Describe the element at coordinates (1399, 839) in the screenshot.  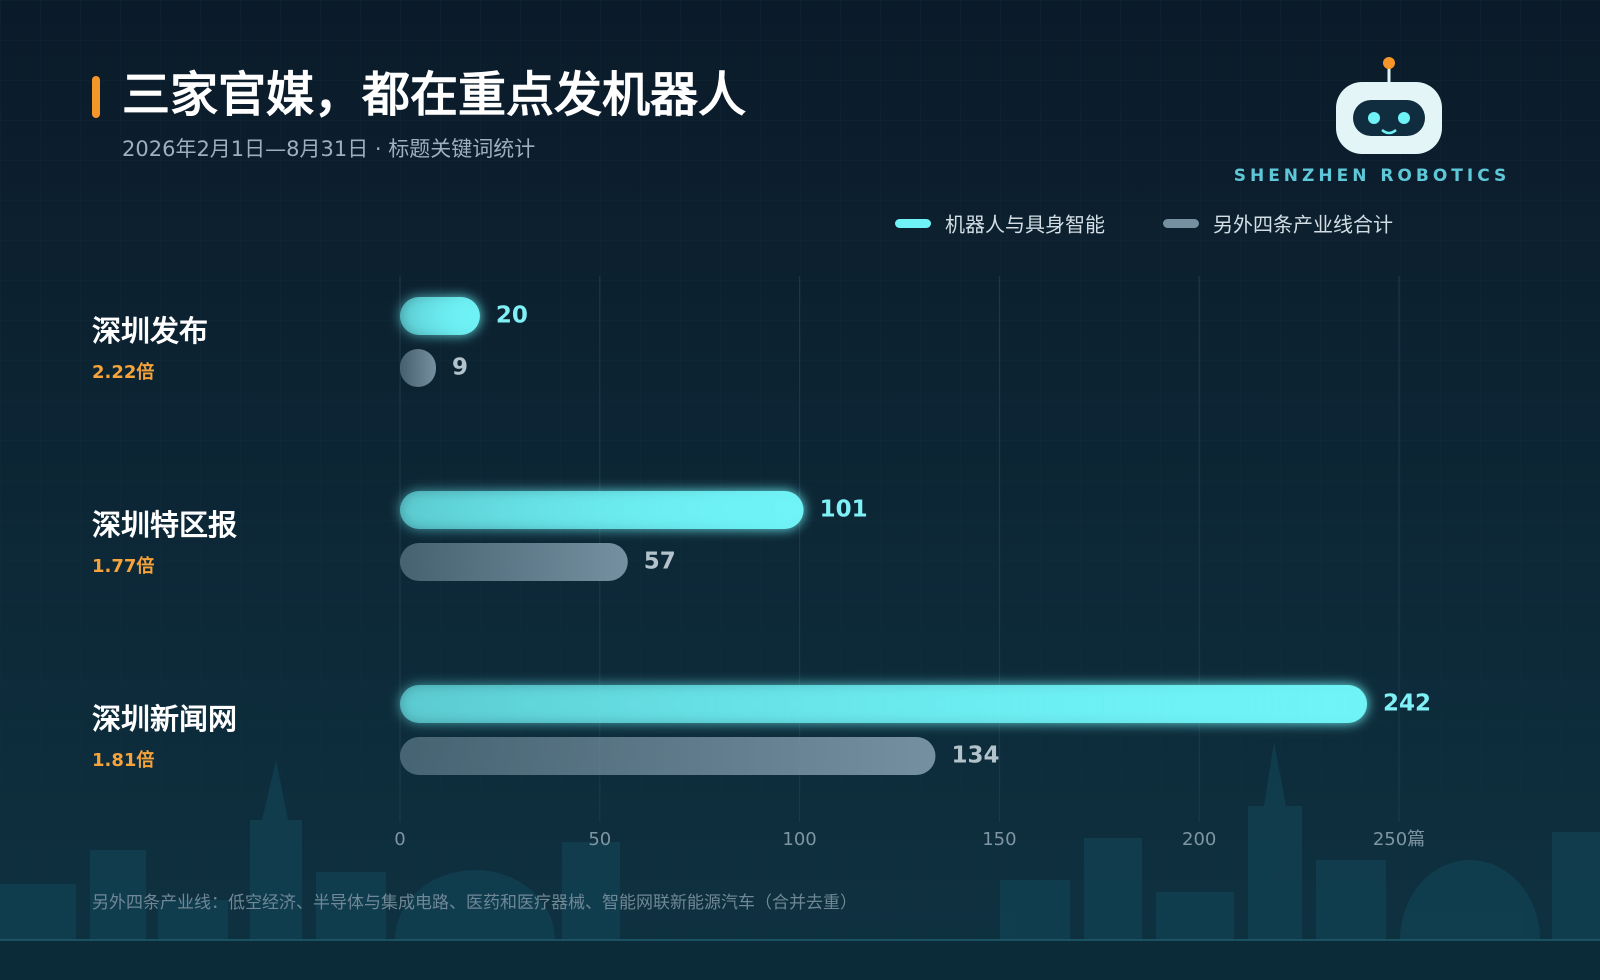
I see `x-tick-label: 250篇` at that location.